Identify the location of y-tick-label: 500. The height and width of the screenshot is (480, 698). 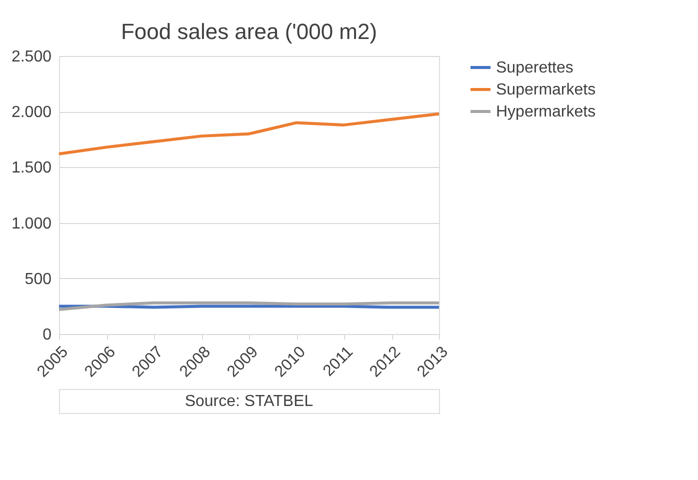
(38, 279).